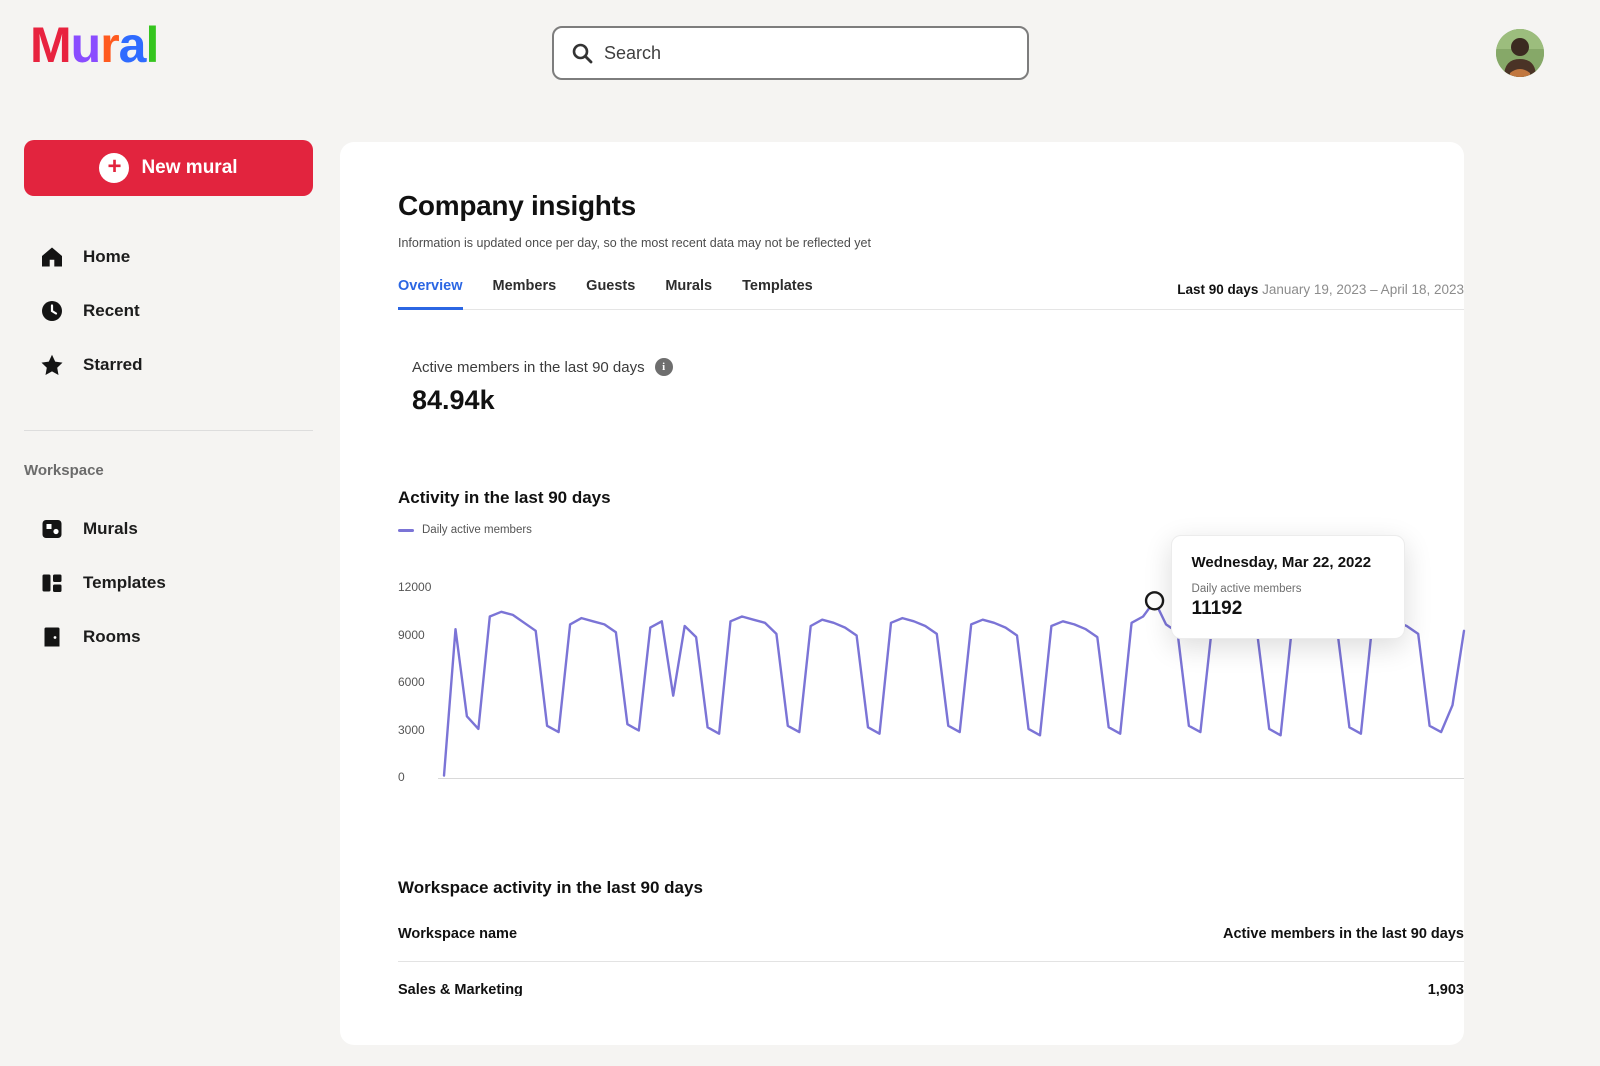 The image size is (1600, 1066). I want to click on x-axis-line, so click(951, 778).